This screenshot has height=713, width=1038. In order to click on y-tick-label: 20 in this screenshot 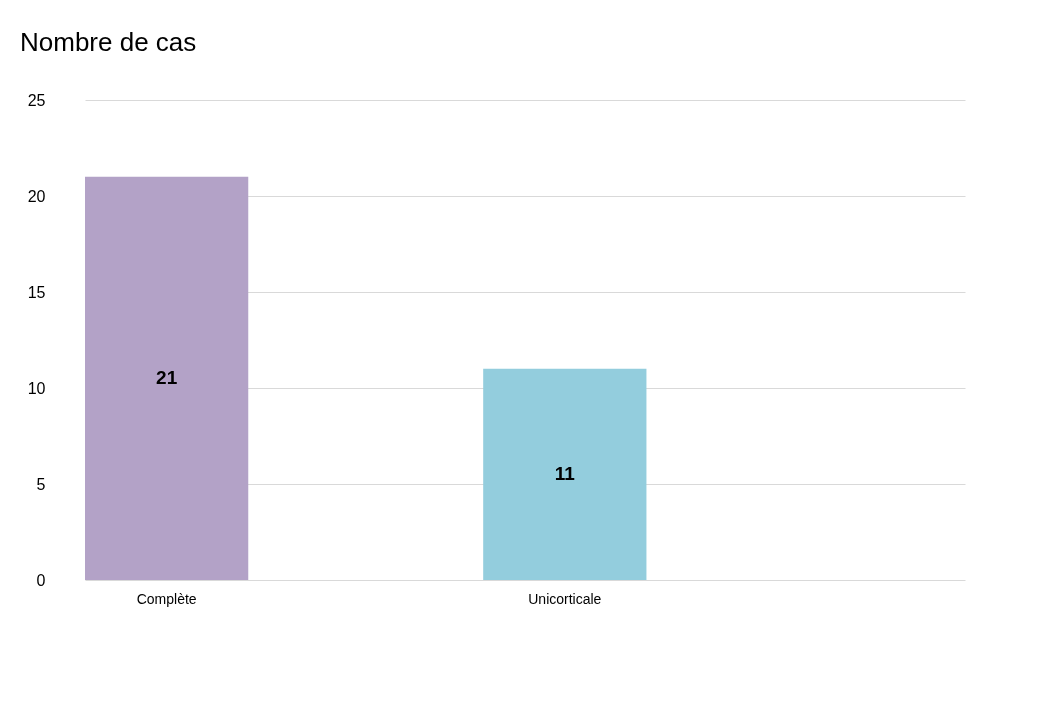, I will do `click(36, 196)`.